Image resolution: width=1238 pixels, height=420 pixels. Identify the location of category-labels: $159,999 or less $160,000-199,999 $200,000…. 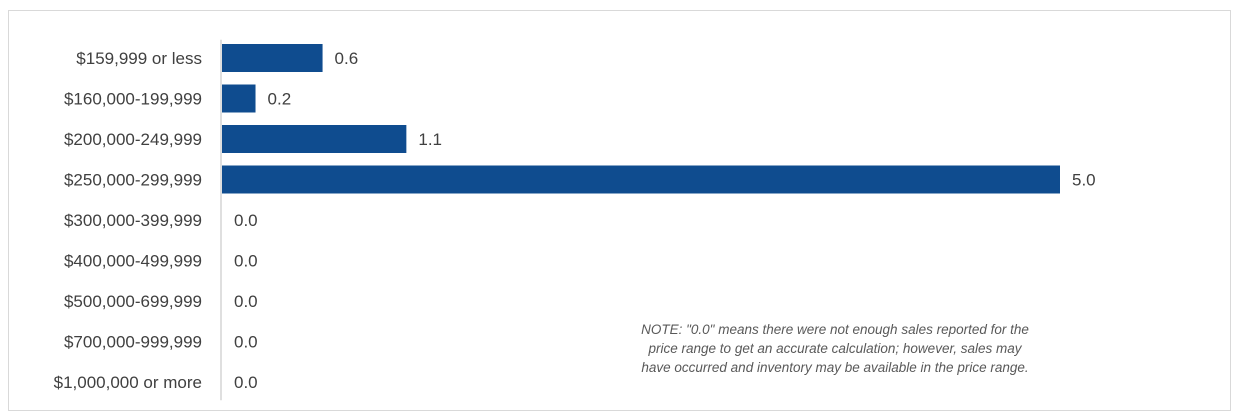
(128, 220).